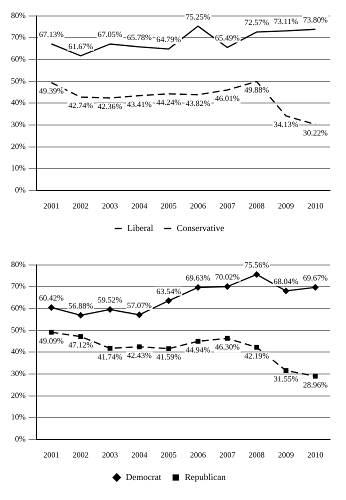 The width and height of the screenshot is (346, 500). What do you see at coordinates (169, 357) in the screenshot?
I see `data-label: 41.59%` at bounding box center [169, 357].